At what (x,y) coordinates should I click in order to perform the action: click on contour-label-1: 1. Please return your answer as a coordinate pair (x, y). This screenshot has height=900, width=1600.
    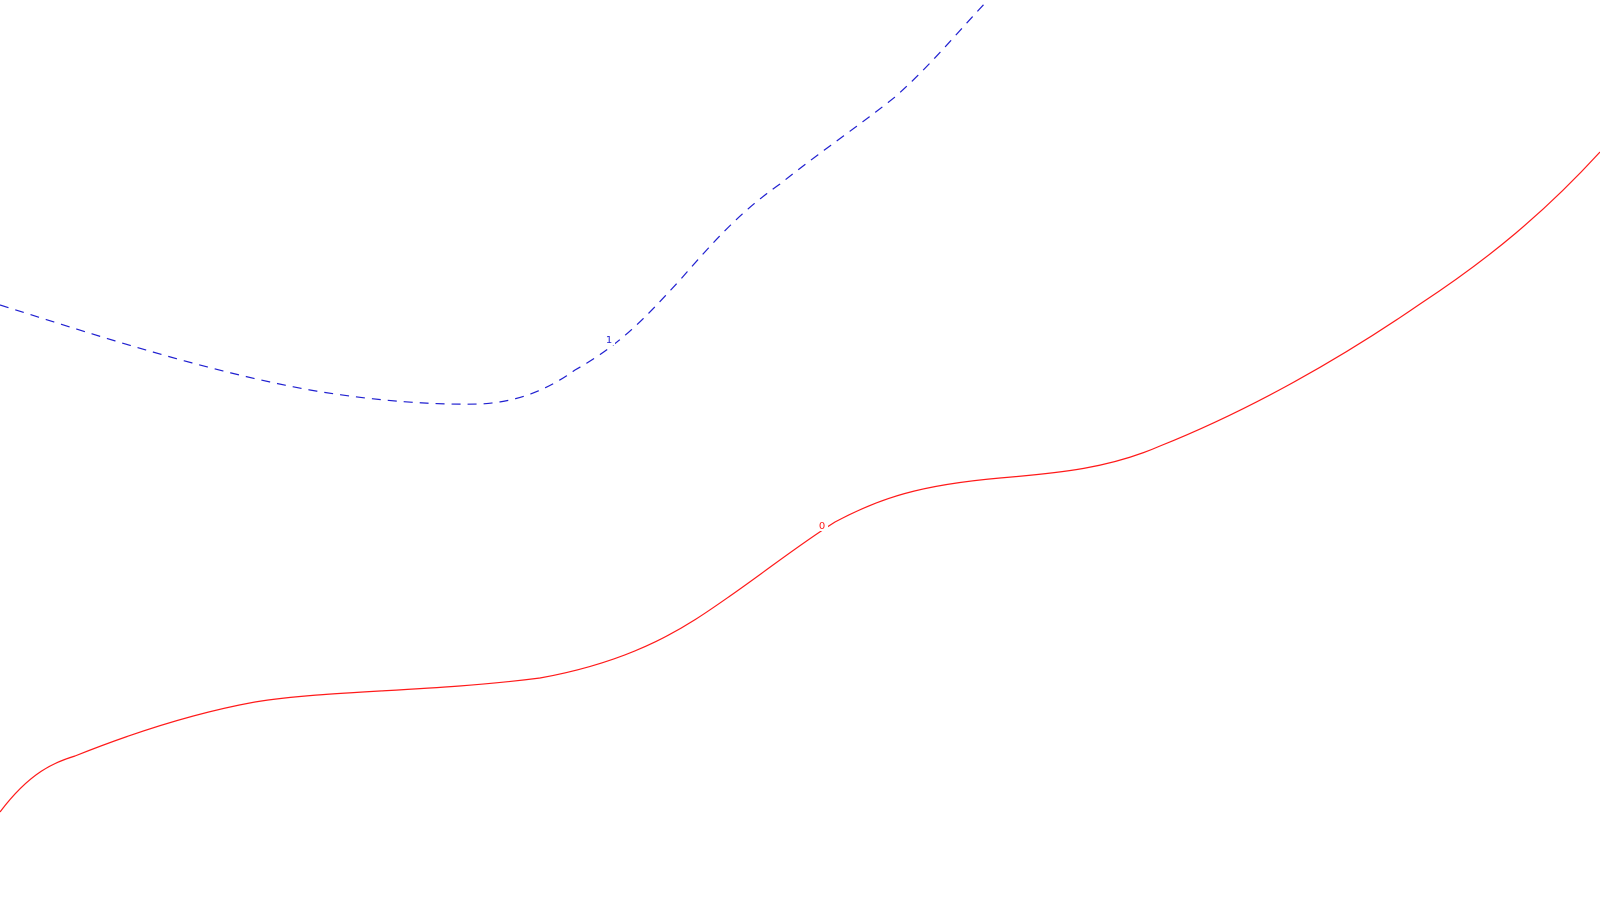
    Looking at the image, I should click on (609, 340).